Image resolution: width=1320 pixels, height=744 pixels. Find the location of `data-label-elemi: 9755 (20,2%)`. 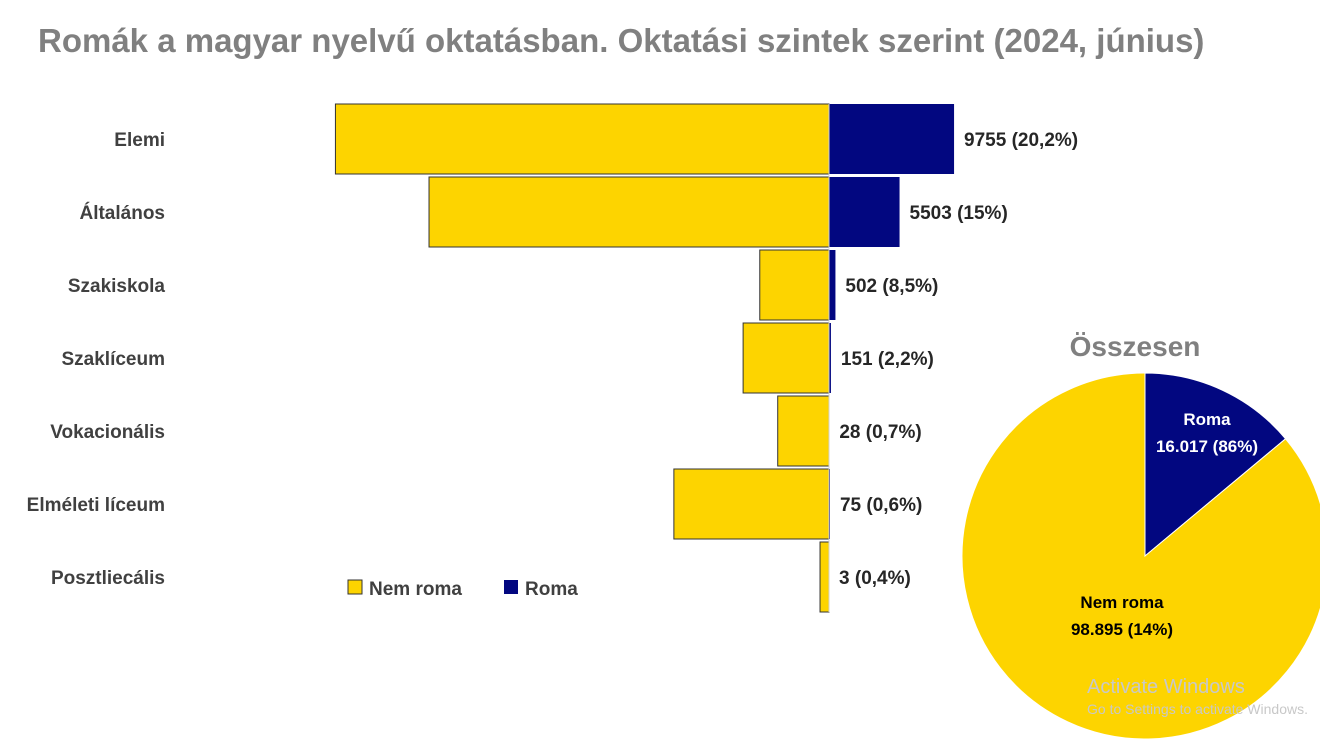

data-label-elemi: 9755 (20,2%) is located at coordinates (1021, 140).